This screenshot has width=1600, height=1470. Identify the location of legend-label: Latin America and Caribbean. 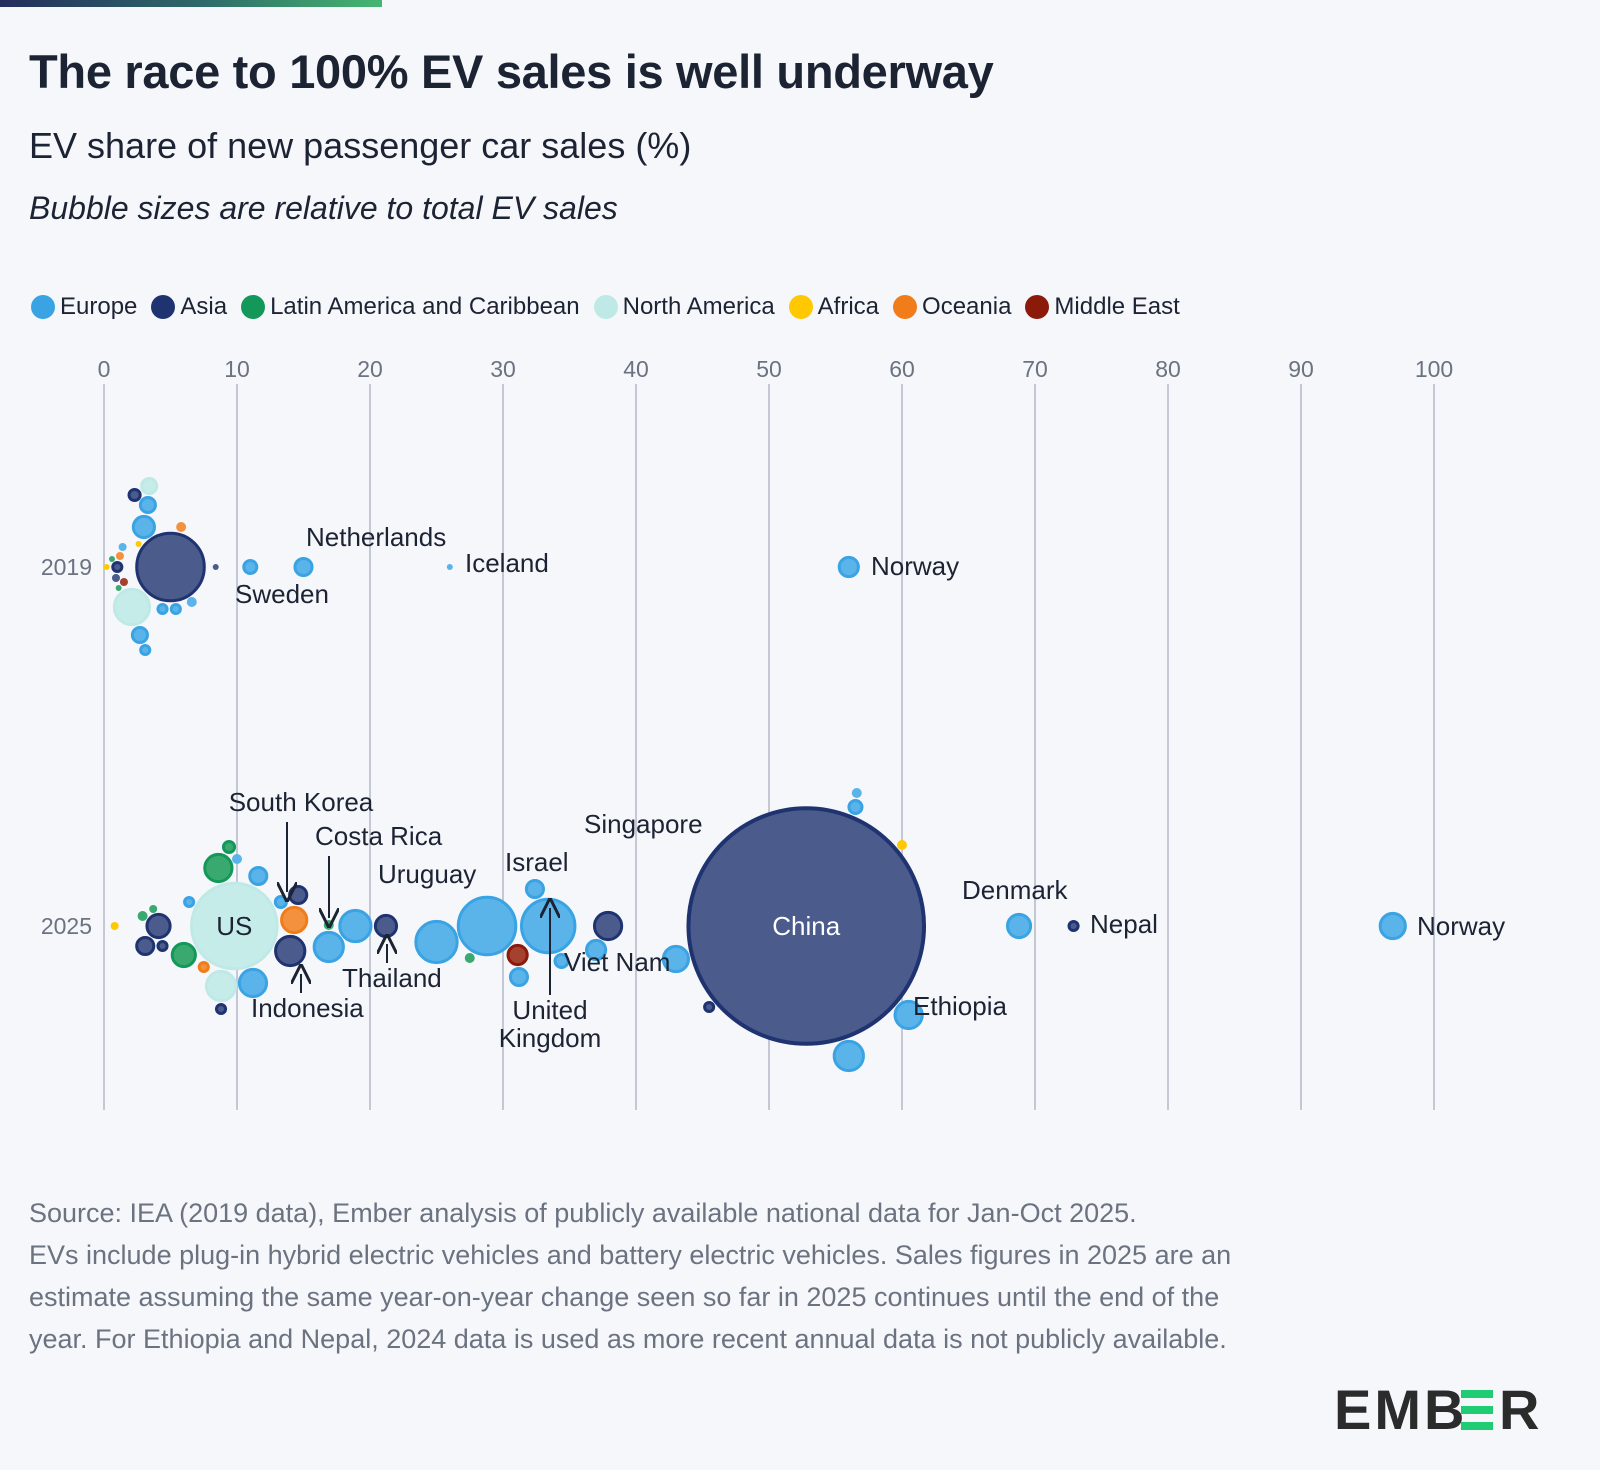
(425, 306).